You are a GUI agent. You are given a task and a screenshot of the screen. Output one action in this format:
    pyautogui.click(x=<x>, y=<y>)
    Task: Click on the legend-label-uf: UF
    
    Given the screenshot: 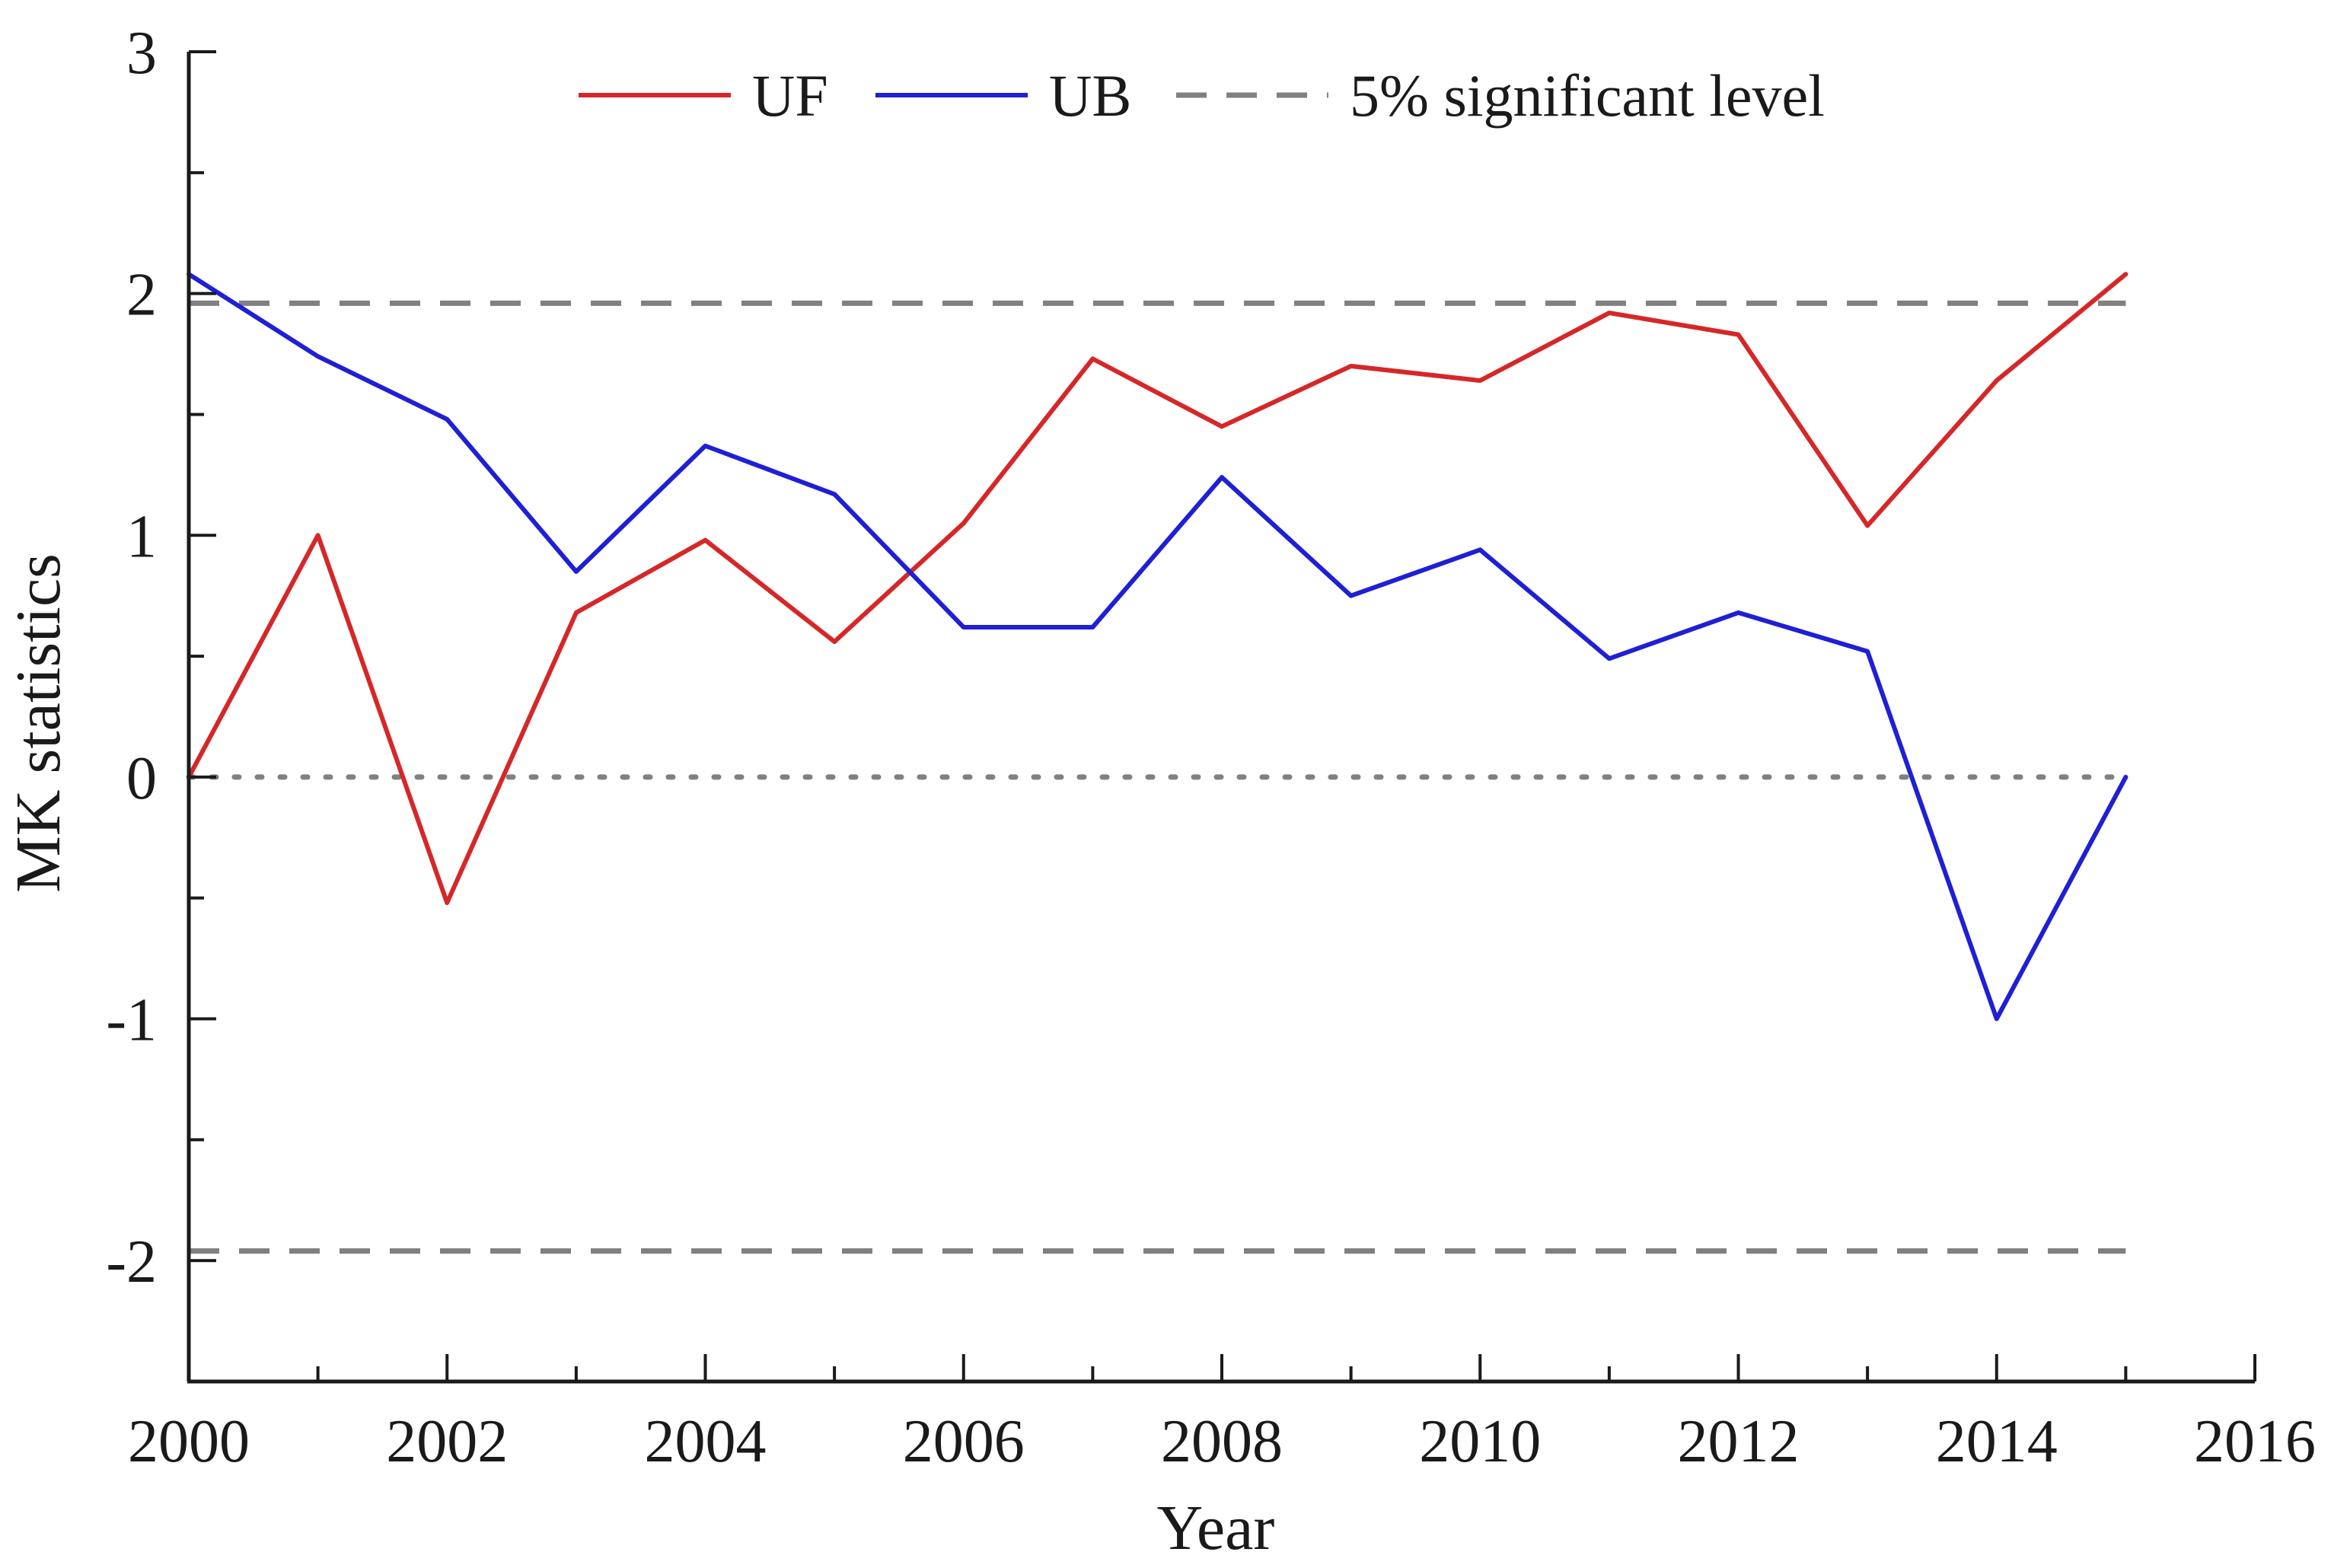 What is the action you would take?
    pyautogui.click(x=790, y=95)
    